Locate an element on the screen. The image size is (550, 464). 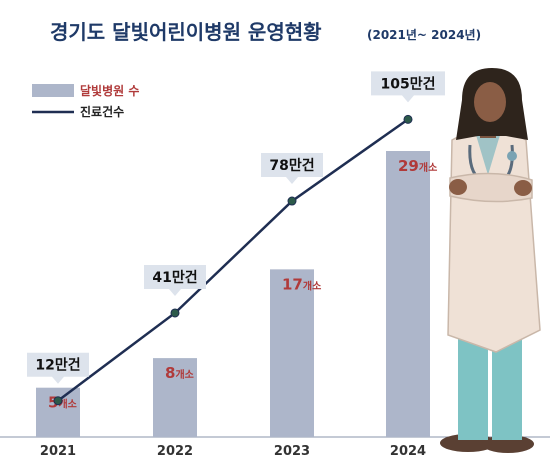
callout-label-2021: 12만건 is located at coordinates (57, 365).